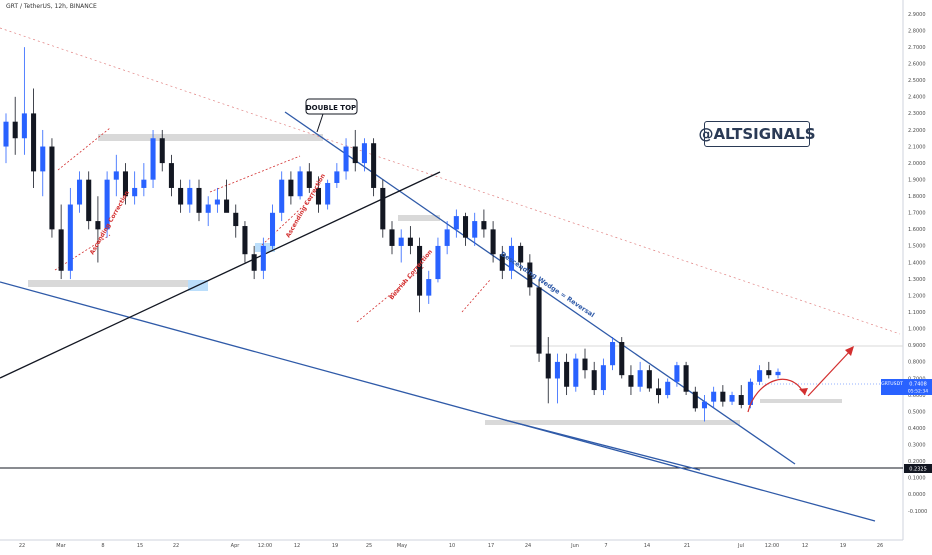 This screenshot has width=932, height=555. What do you see at coordinates (892, 384) in the screenshot?
I see `current-symbol-text: GRTUSDT` at bounding box center [892, 384].